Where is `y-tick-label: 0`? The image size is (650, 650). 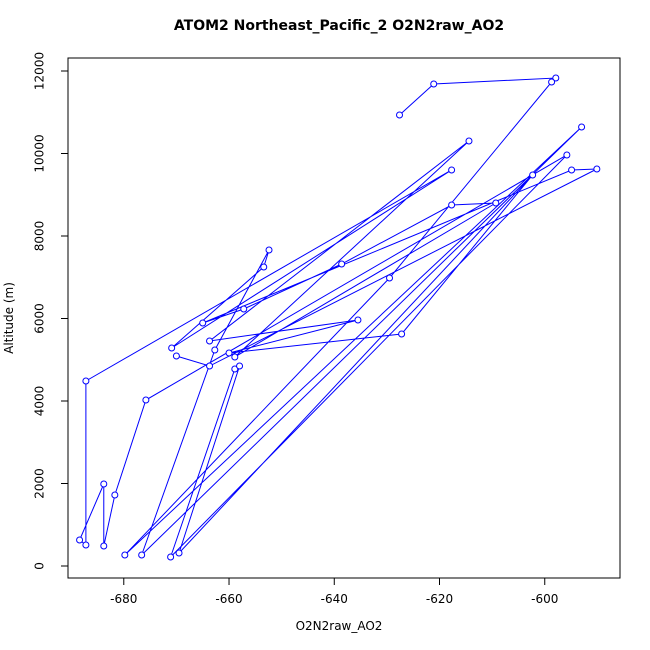 y-tick-label: 0 is located at coordinates (40, 566).